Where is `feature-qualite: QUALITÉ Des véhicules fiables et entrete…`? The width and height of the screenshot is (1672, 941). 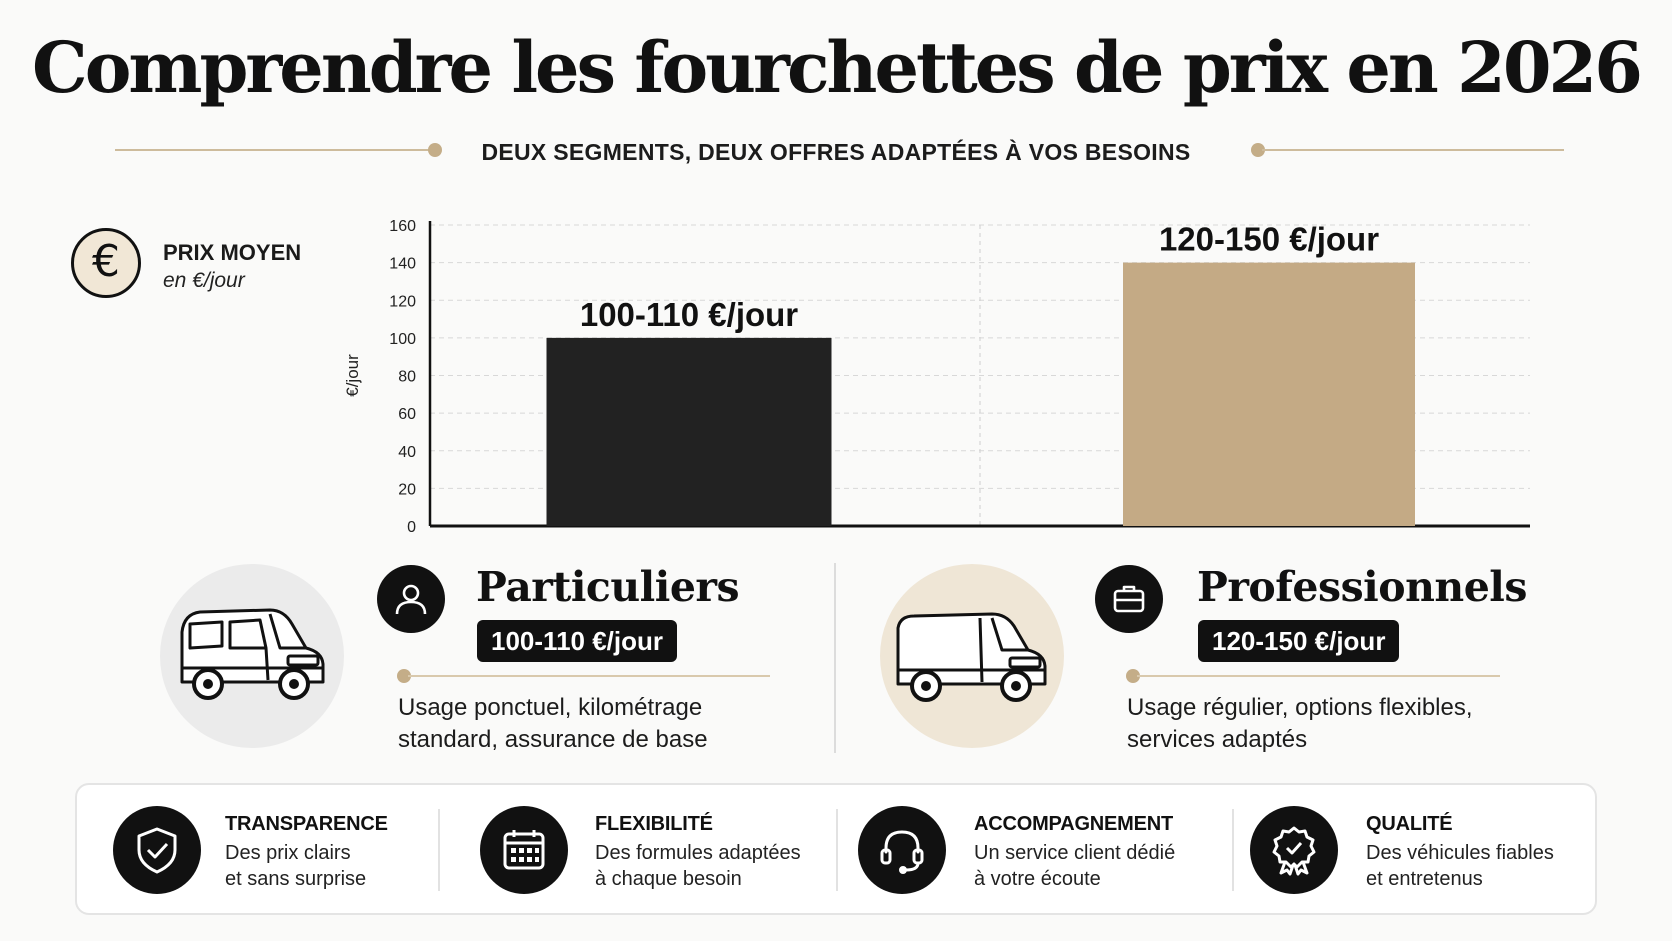
feature-qualite: QUALITÉ Des véhicules fiables et entrete… is located at coordinates (1407, 849).